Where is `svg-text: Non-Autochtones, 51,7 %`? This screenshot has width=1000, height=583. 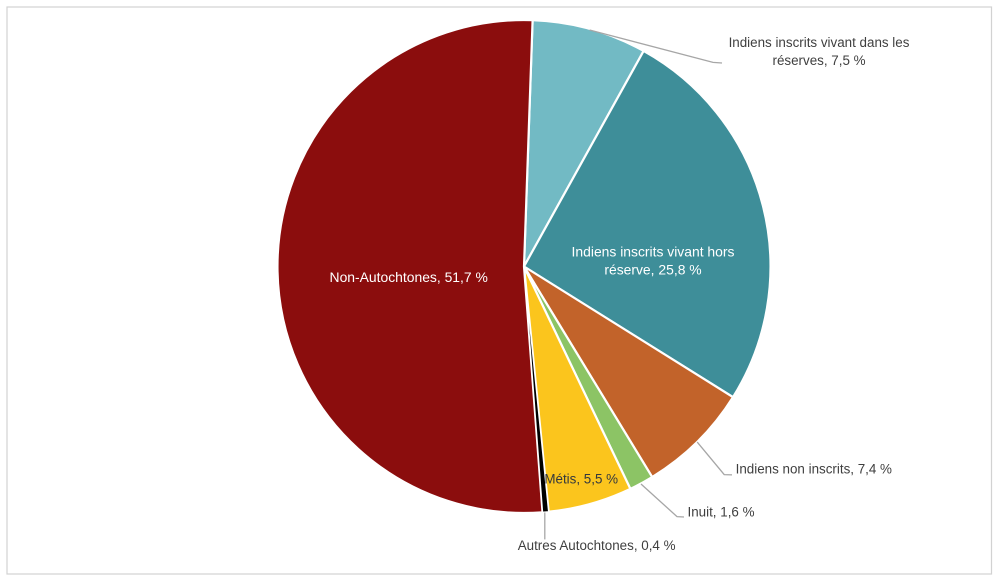 svg-text: Non-Autochtones, 51,7 % is located at coordinates (409, 277).